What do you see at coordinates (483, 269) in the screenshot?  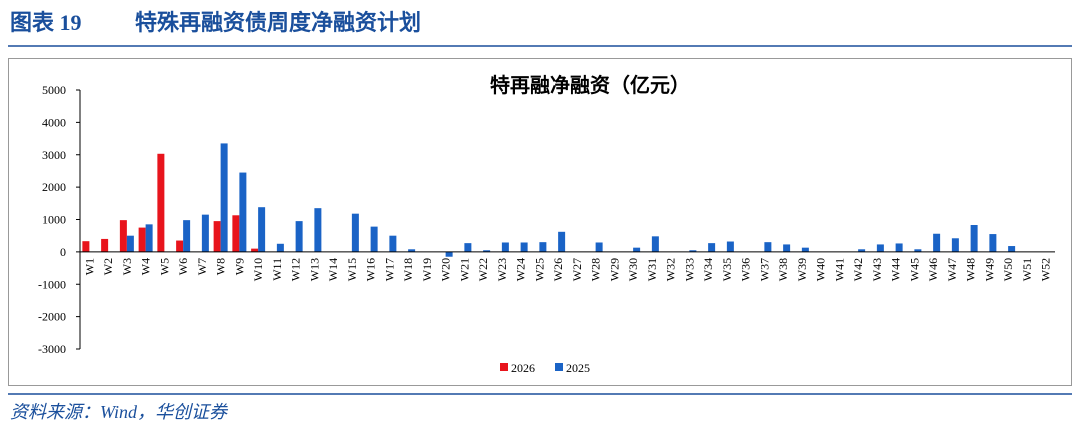 I see `x-tick-label: W22` at bounding box center [483, 269].